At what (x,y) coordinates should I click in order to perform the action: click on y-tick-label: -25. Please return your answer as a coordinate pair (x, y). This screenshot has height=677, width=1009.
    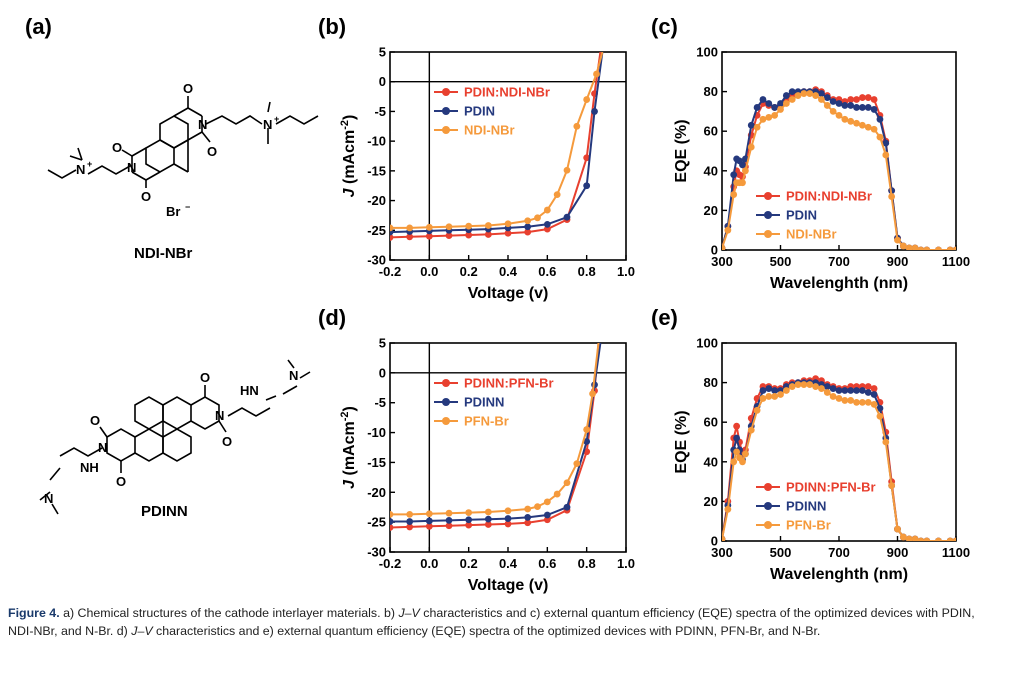
    Looking at the image, I should click on (376, 522).